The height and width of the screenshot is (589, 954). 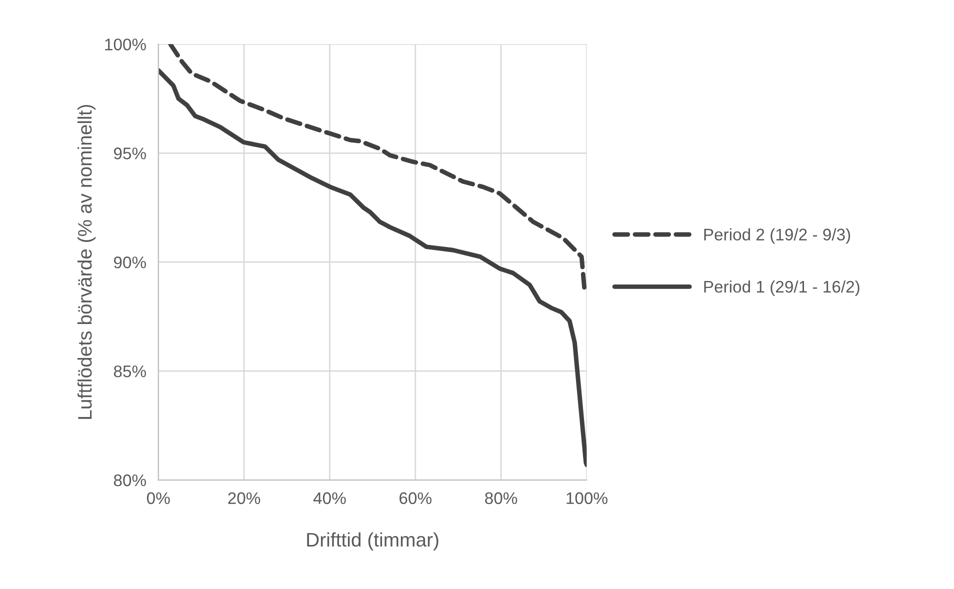 I want to click on x-tick-label: 0%, so click(x=158, y=498).